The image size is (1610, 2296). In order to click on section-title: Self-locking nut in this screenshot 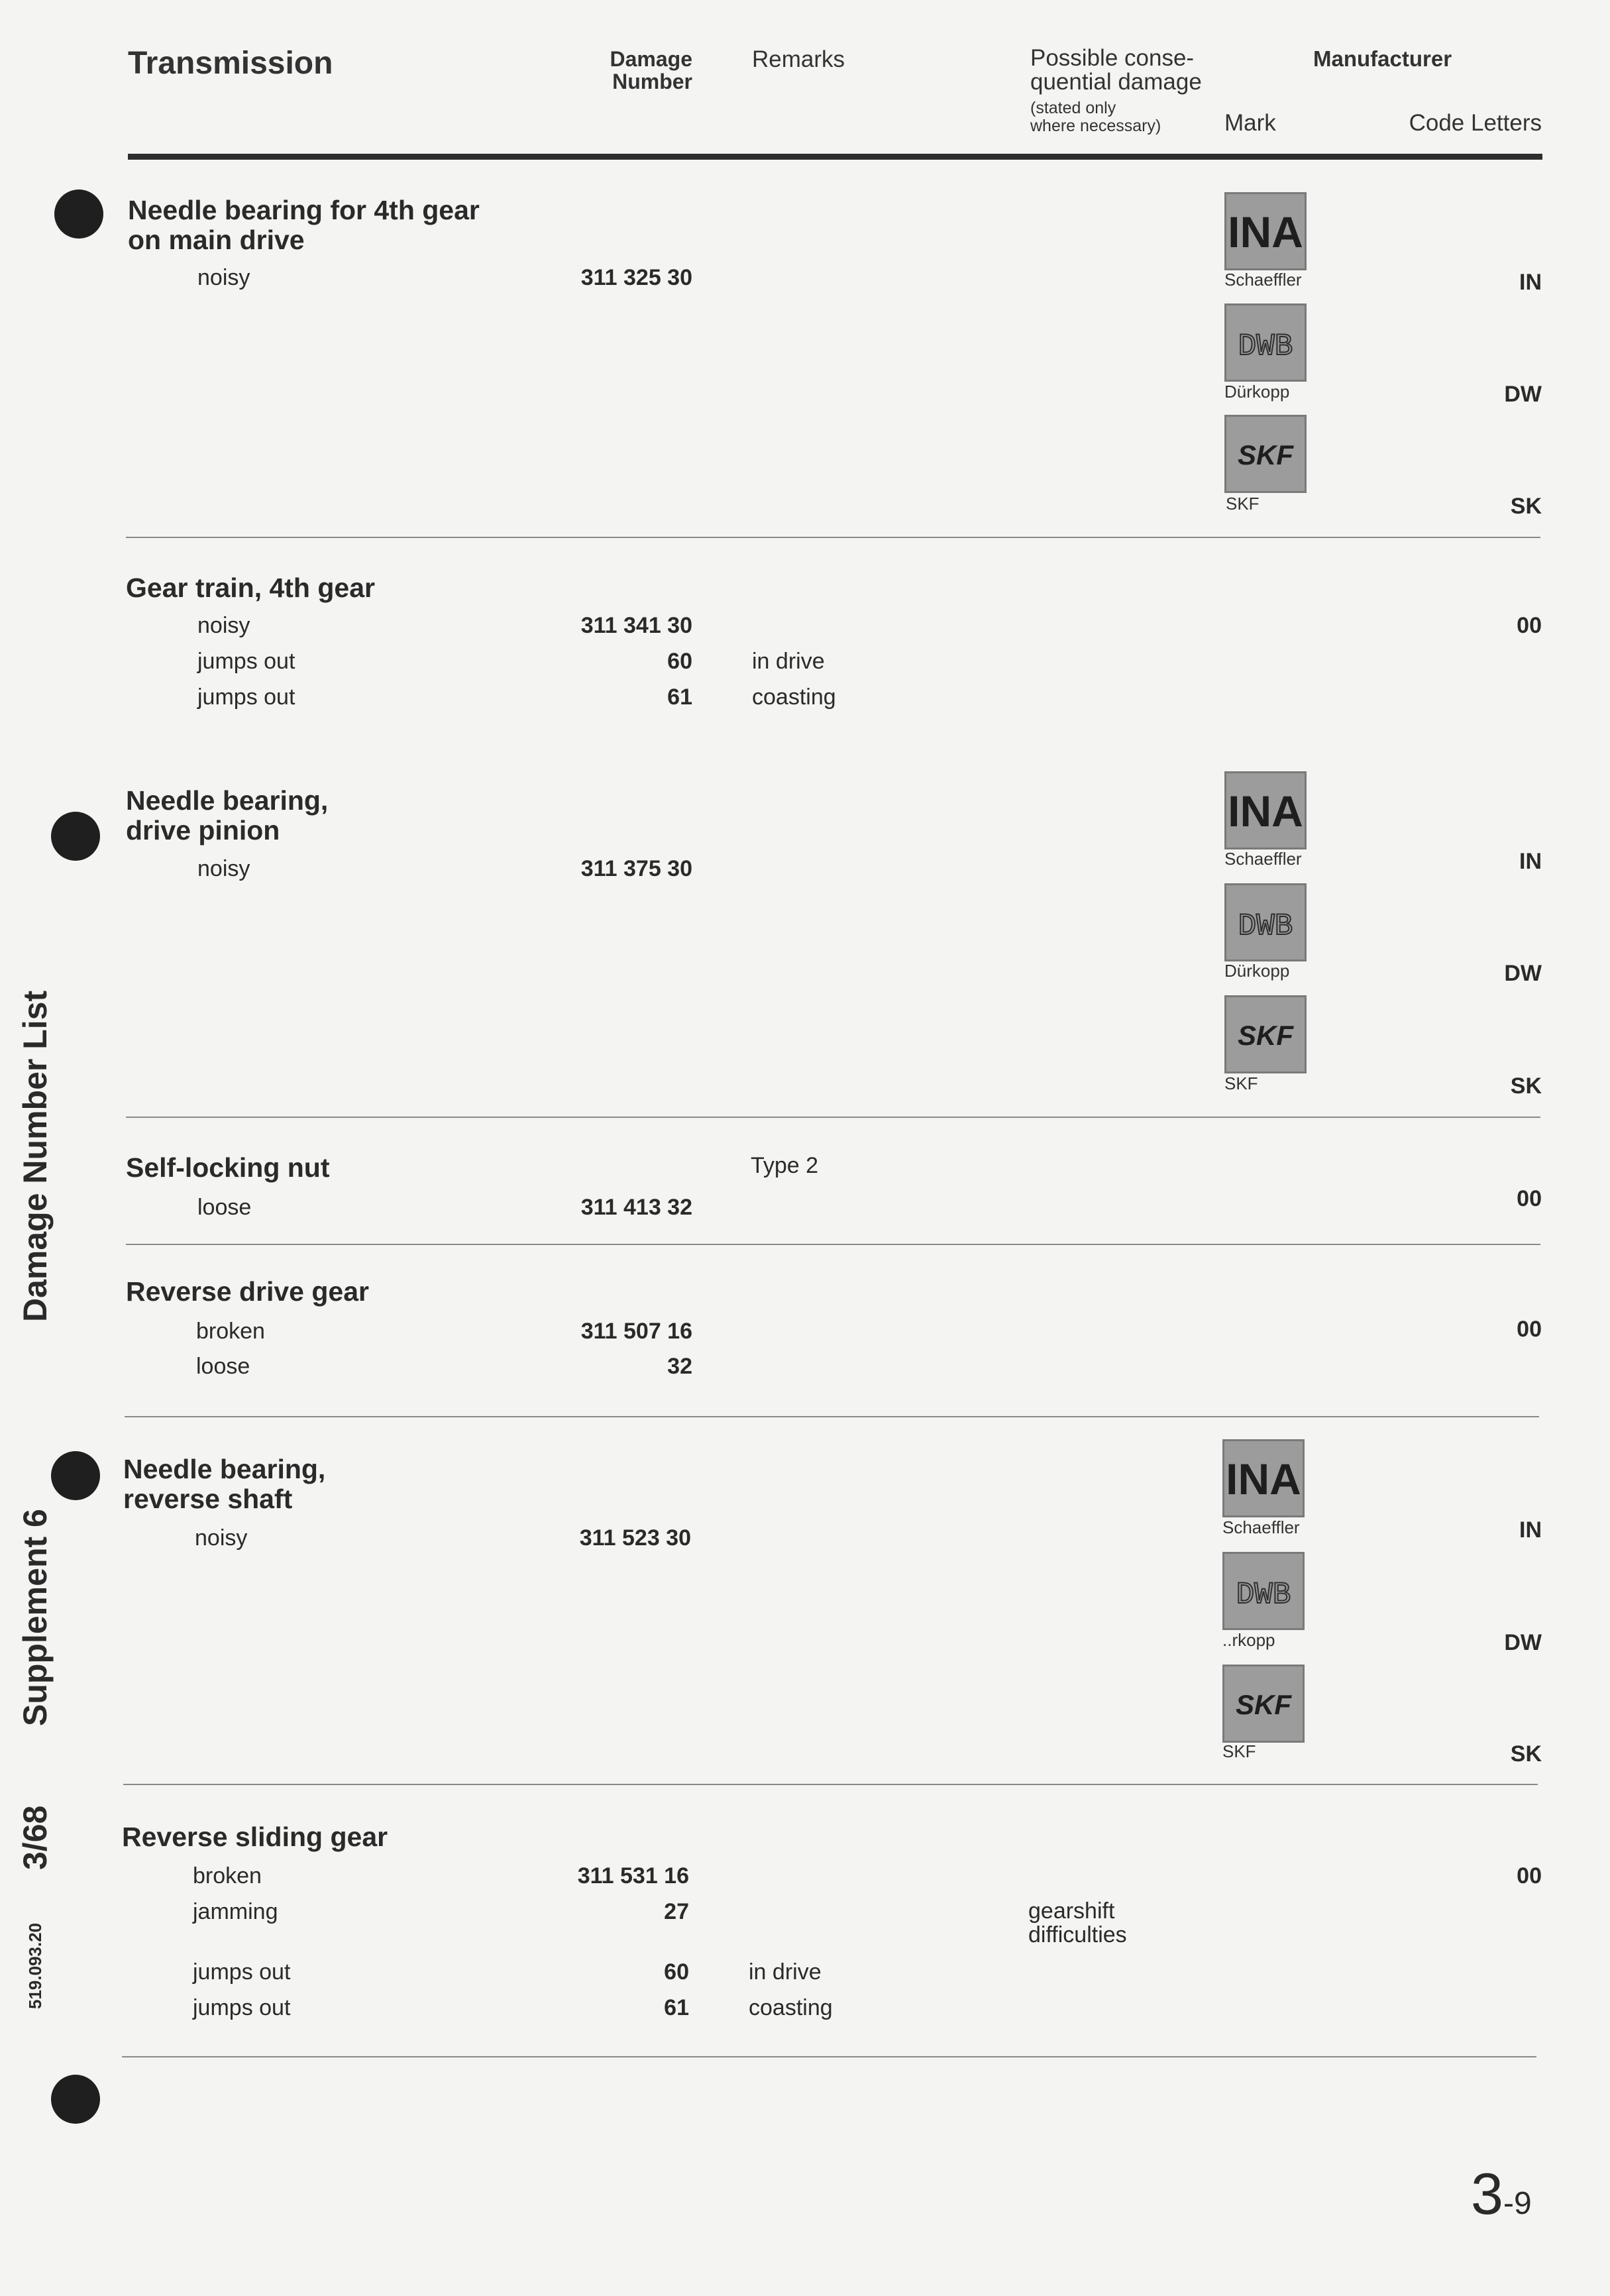, I will do `click(228, 1167)`.